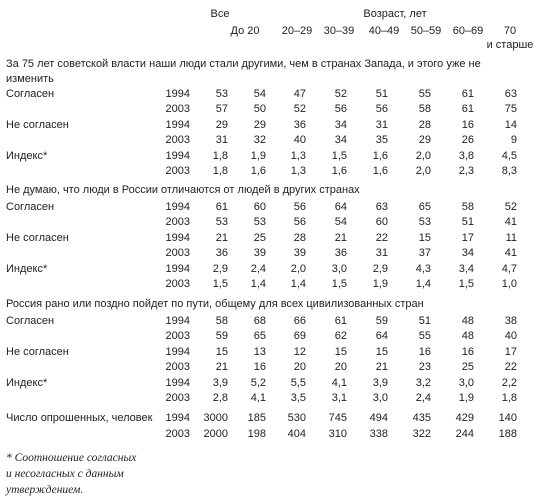 The width and height of the screenshot is (544, 501). I want to click on cell-value: 39, so click(299, 253).